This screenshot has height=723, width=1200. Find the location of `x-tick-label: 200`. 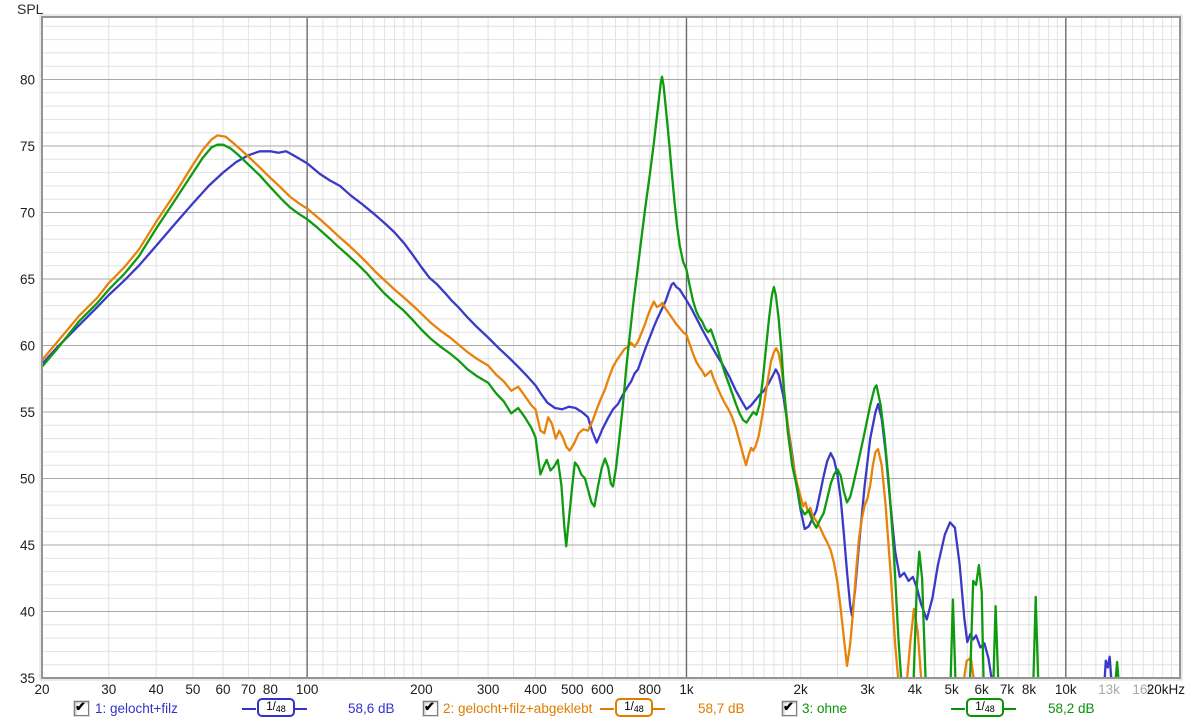

x-tick-label: 200 is located at coordinates (421, 689).